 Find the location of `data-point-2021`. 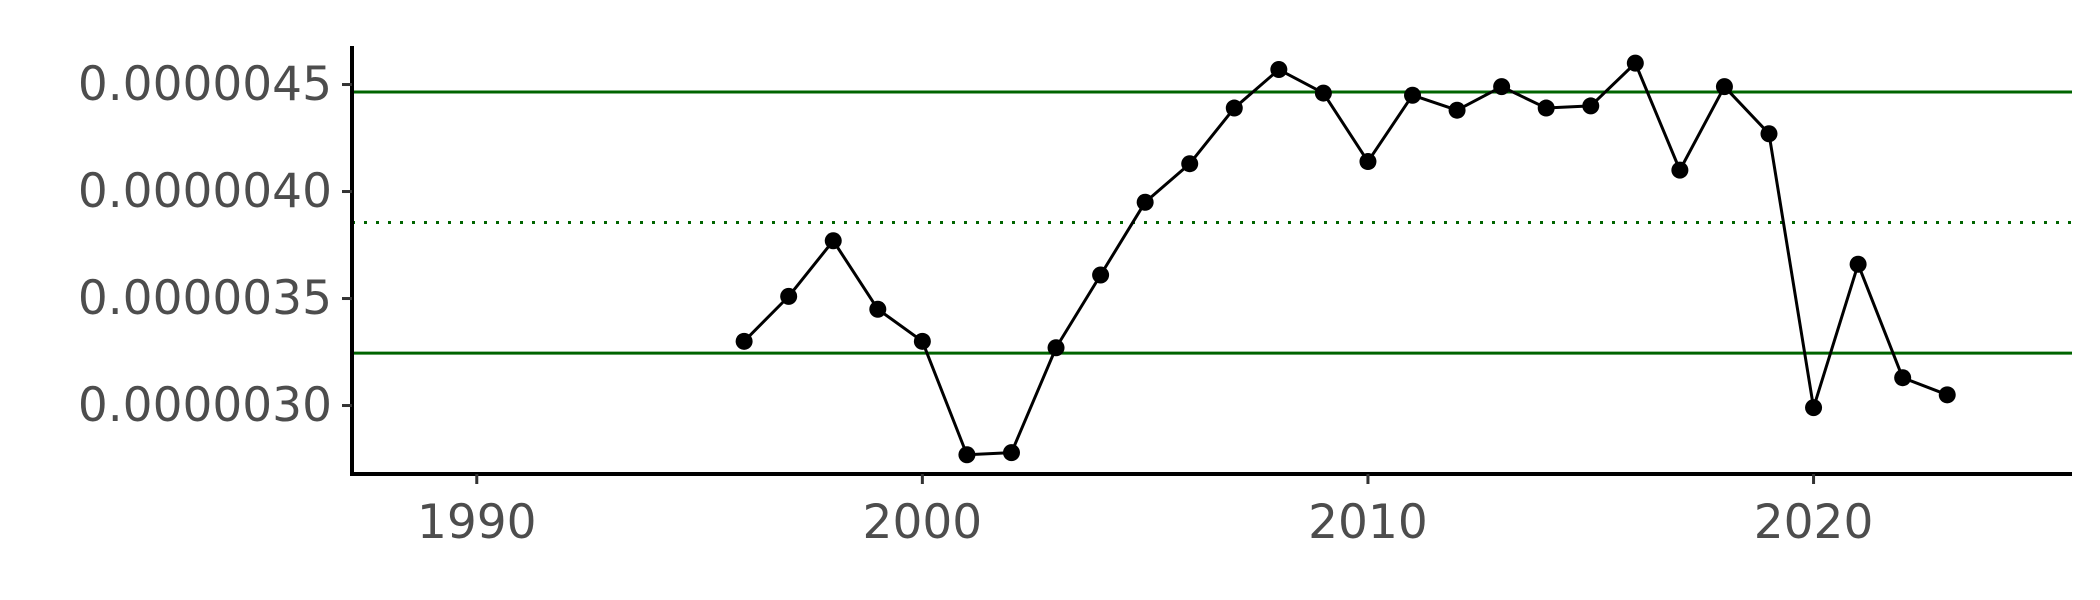

data-point-2021 is located at coordinates (1858, 264).